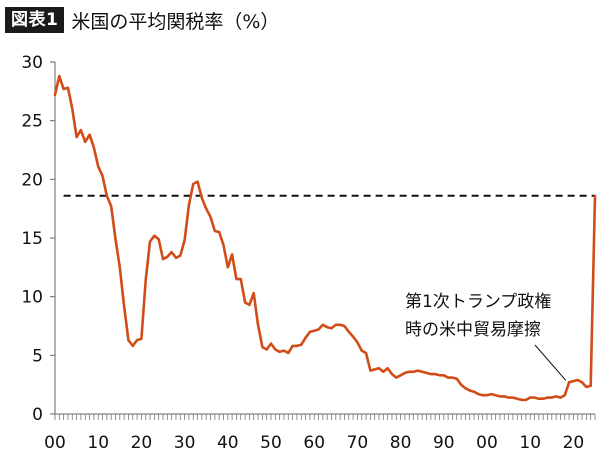 The width and height of the screenshot is (600, 459). I want to click on annotation-leader-line, so click(550, 362).